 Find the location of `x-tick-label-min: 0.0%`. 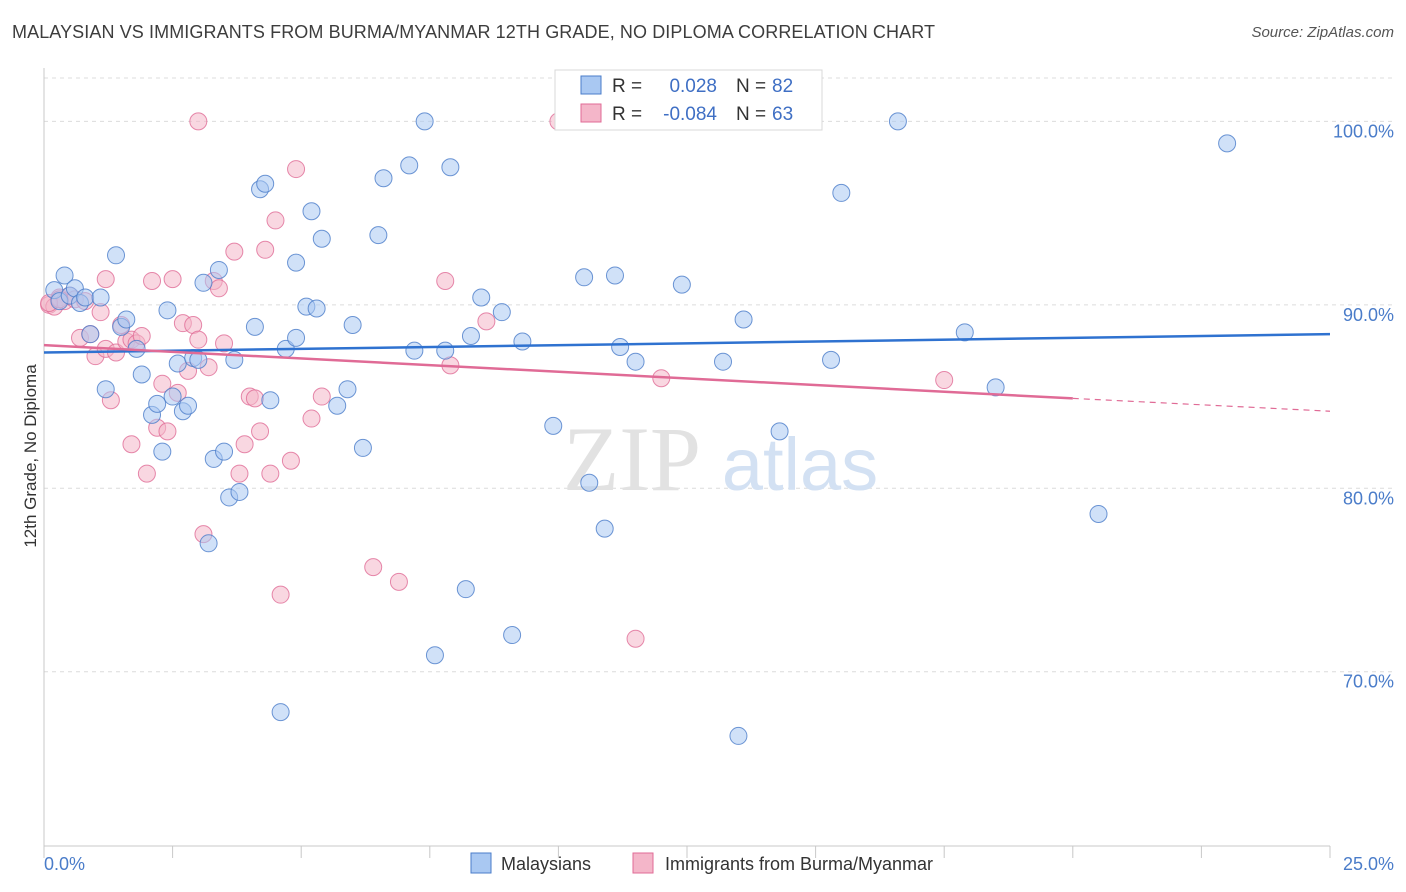

x-tick-label-min: 0.0% is located at coordinates (64, 864).